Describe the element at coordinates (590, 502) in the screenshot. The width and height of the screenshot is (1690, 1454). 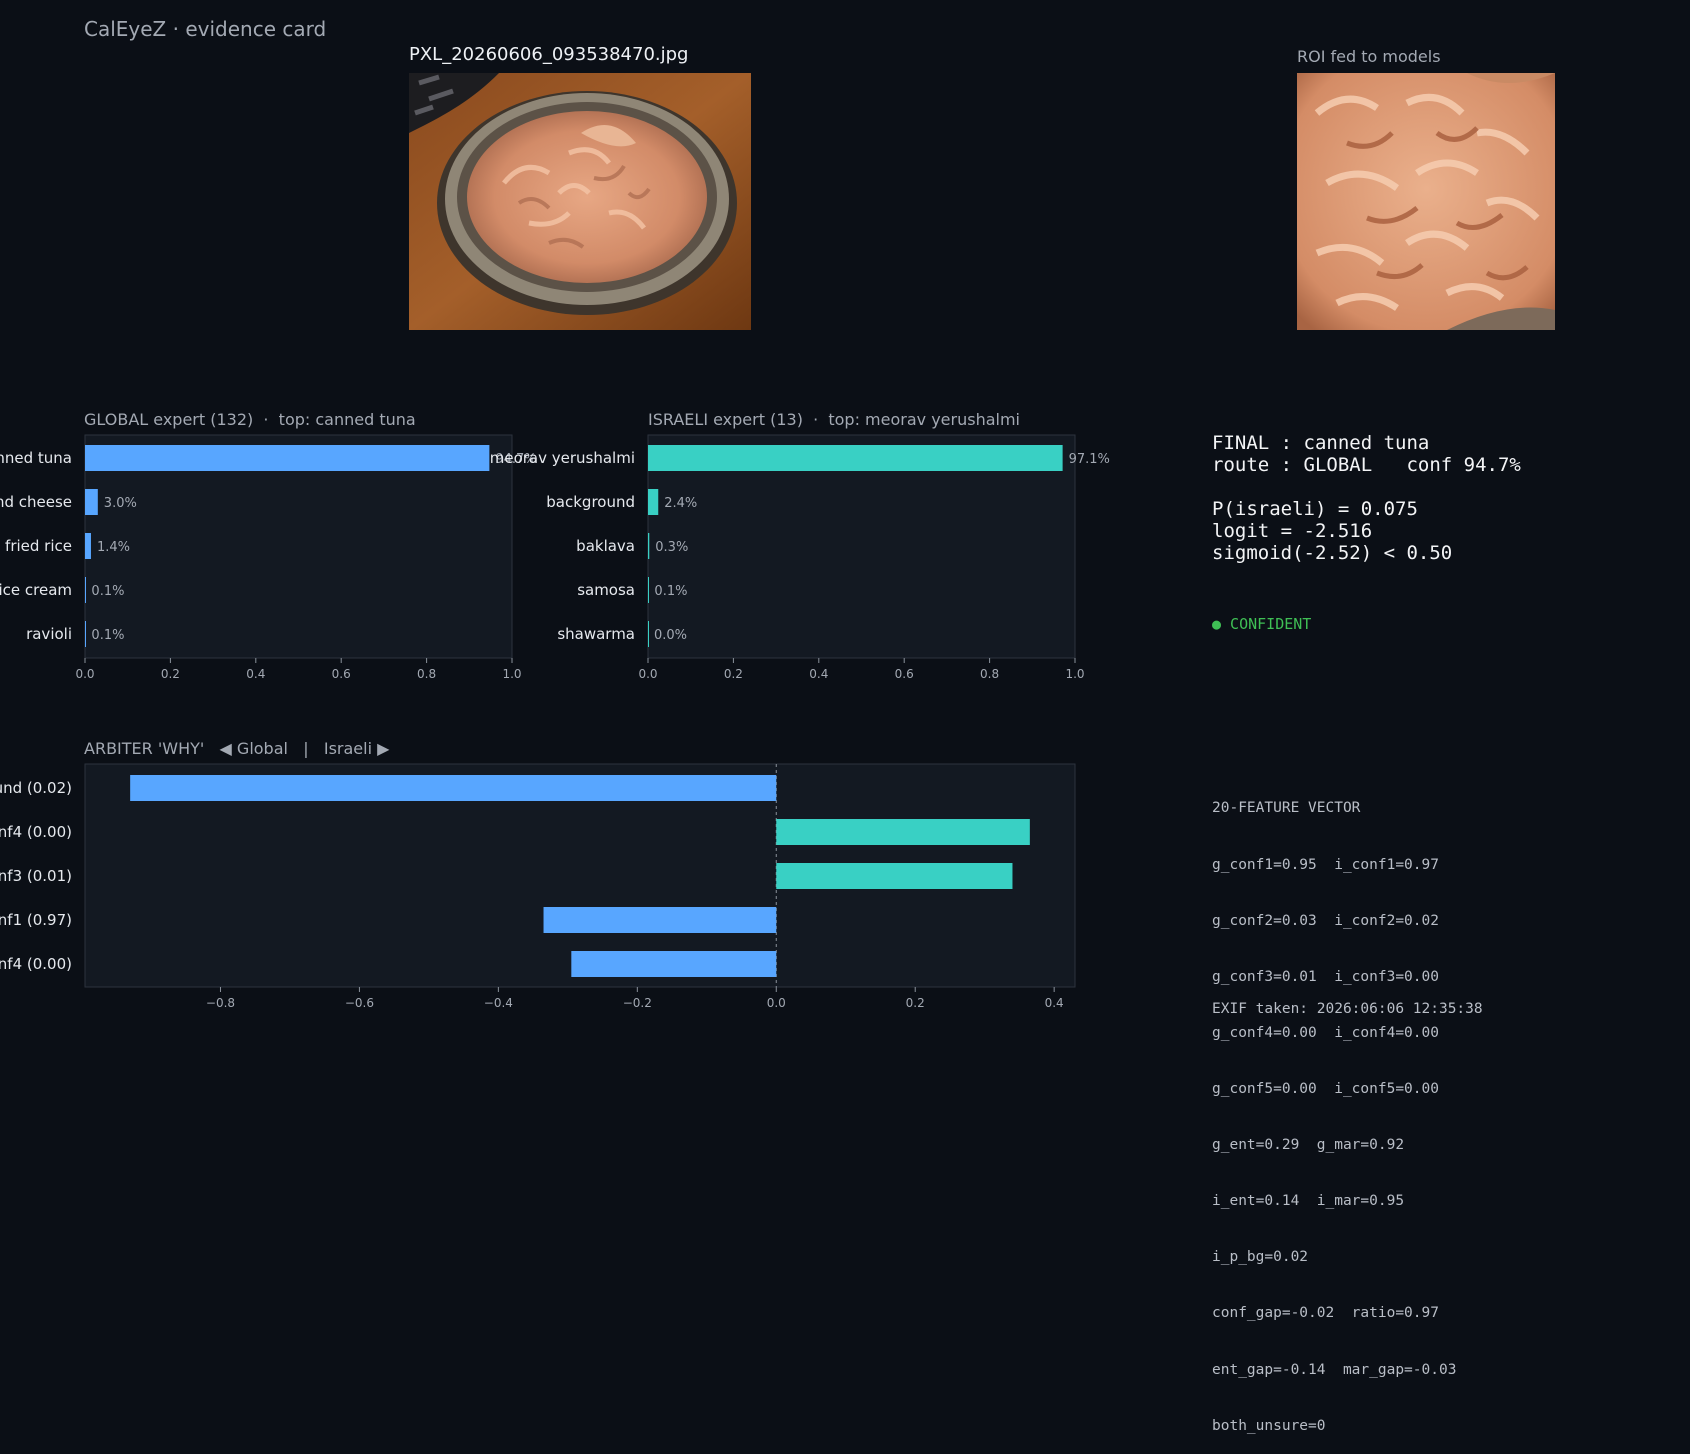
I see `israeli-category-label: background` at that location.